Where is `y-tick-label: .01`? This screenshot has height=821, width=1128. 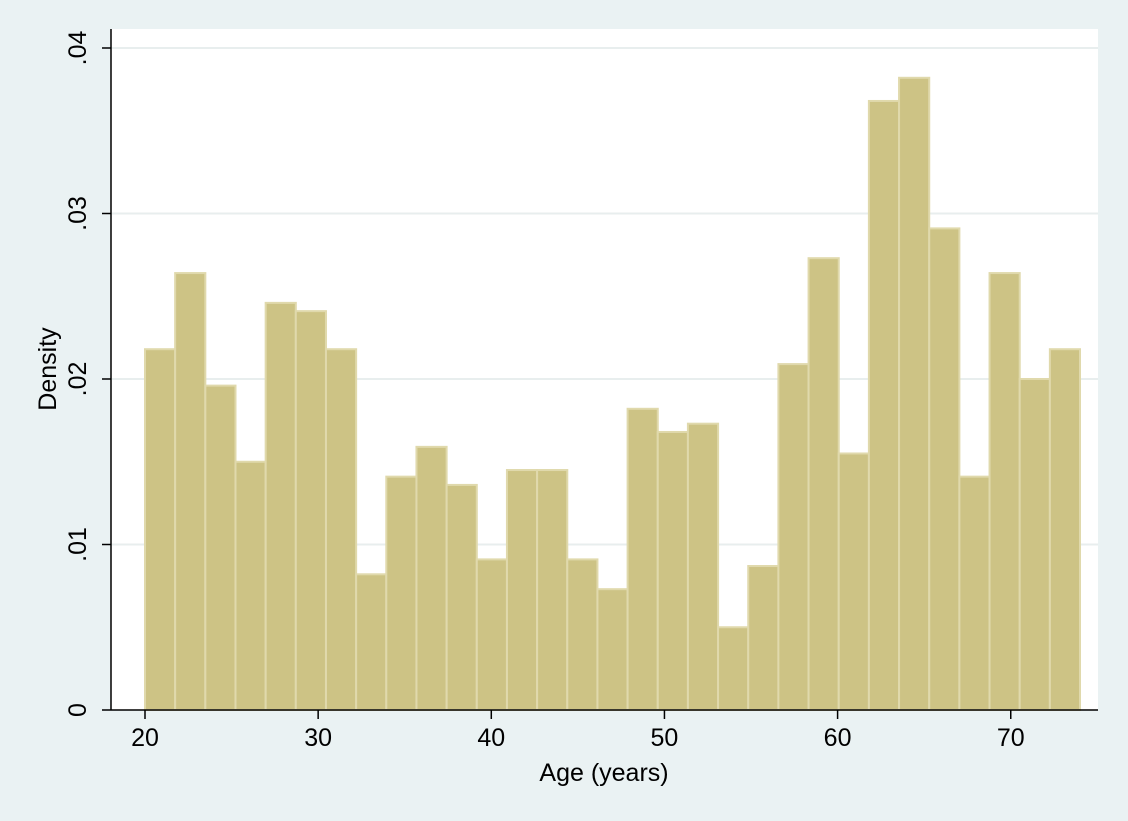
y-tick-label: .01 is located at coordinates (78, 544).